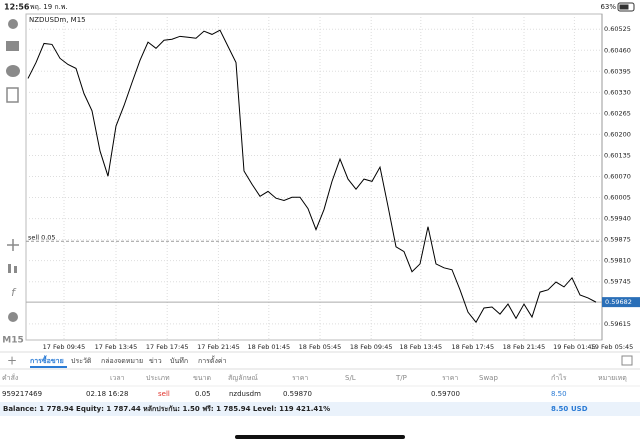 The image size is (640, 447). What do you see at coordinates (203, 394) in the screenshot?
I see `cell-size: 0.05` at bounding box center [203, 394].